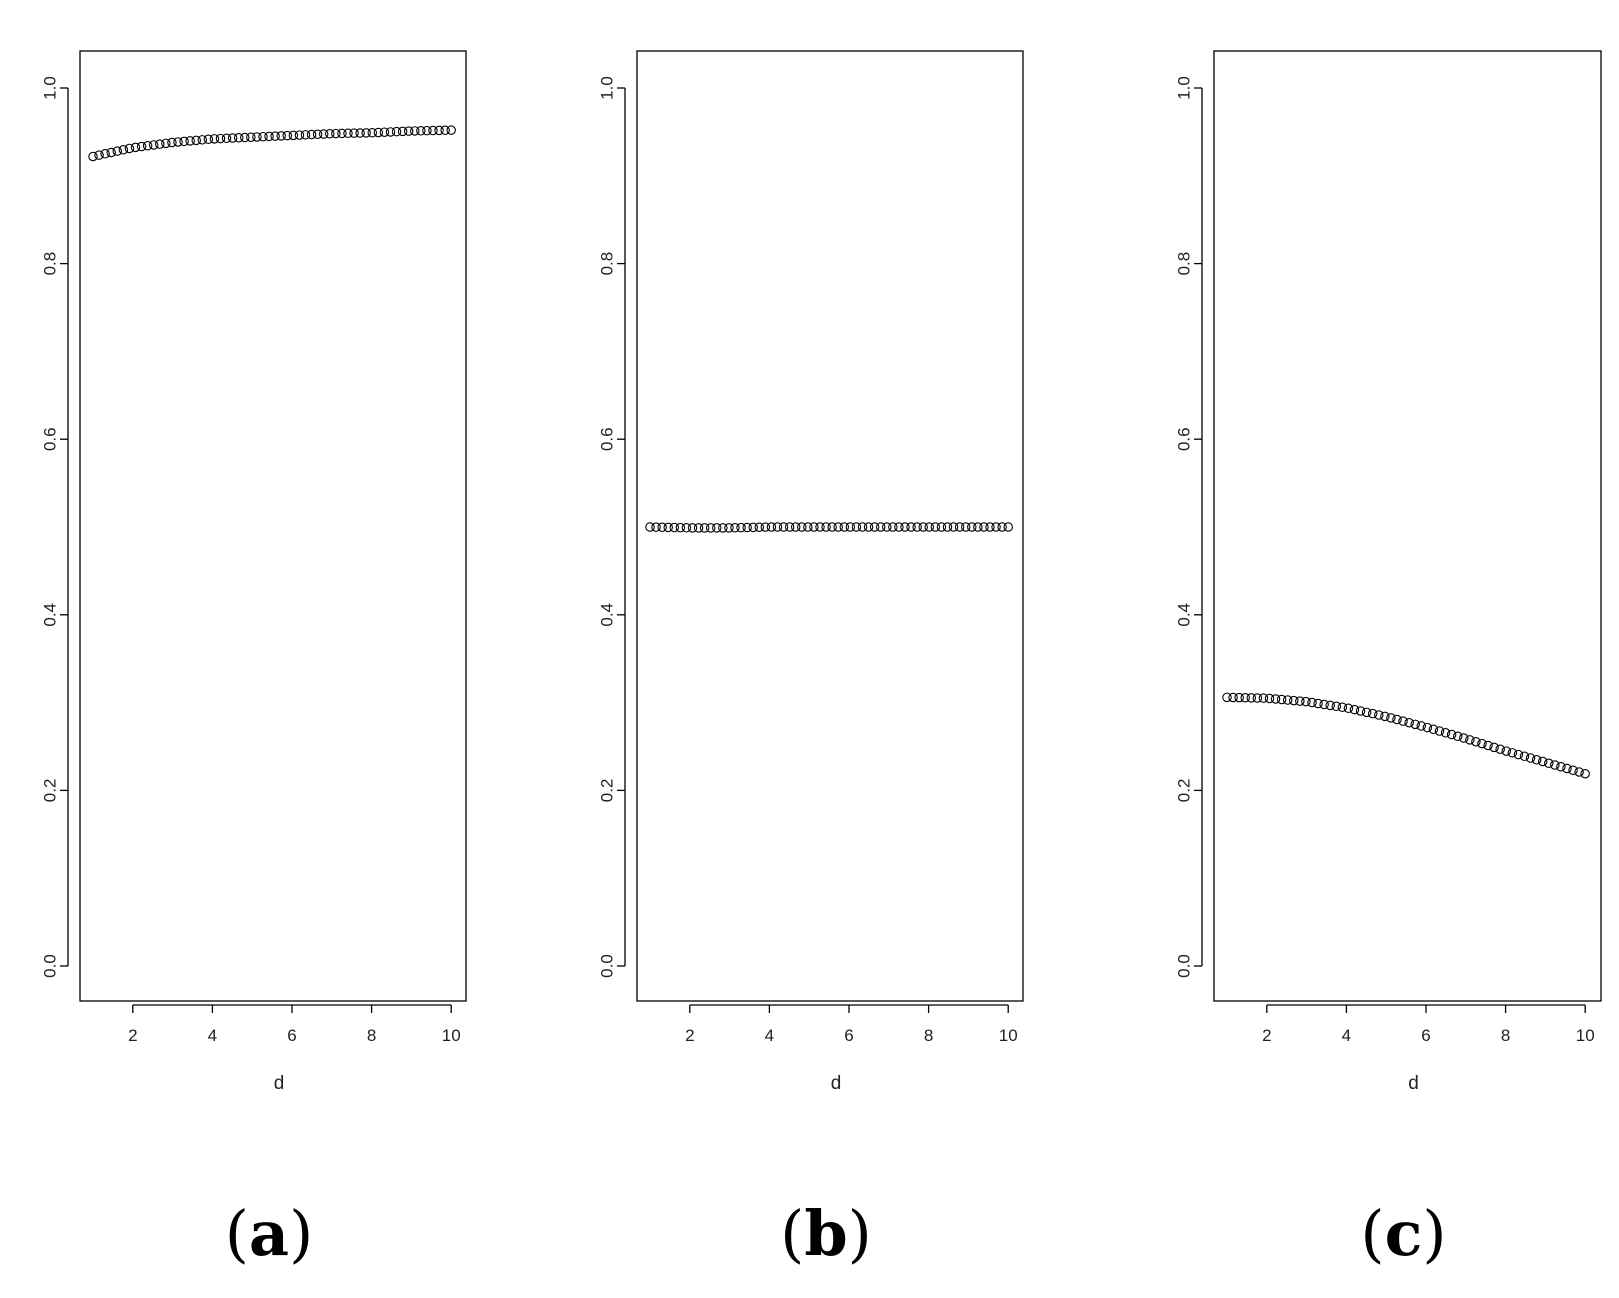 Image resolution: width=1619 pixels, height=1298 pixels. Describe the element at coordinates (50, 966) in the screenshot. I see `y-tick-label: 0.0` at that location.